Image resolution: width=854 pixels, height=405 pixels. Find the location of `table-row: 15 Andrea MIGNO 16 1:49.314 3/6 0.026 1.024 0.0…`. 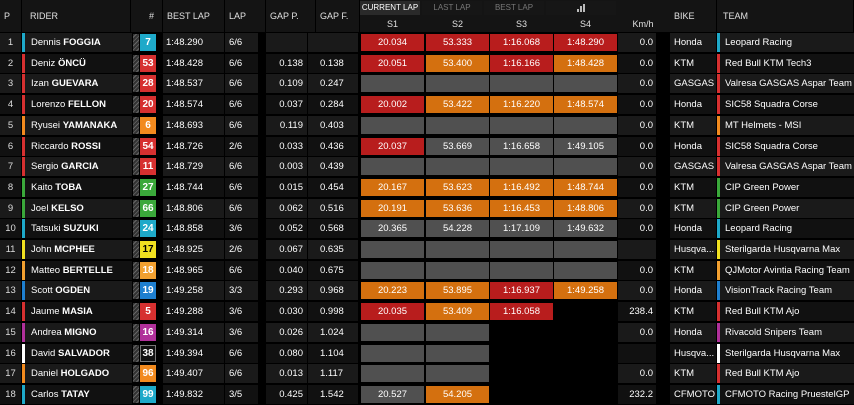

table-row: 15 Andrea MIGNO 16 1:49.314 3/6 0.026 1.024 0.0… is located at coordinates (427, 332).